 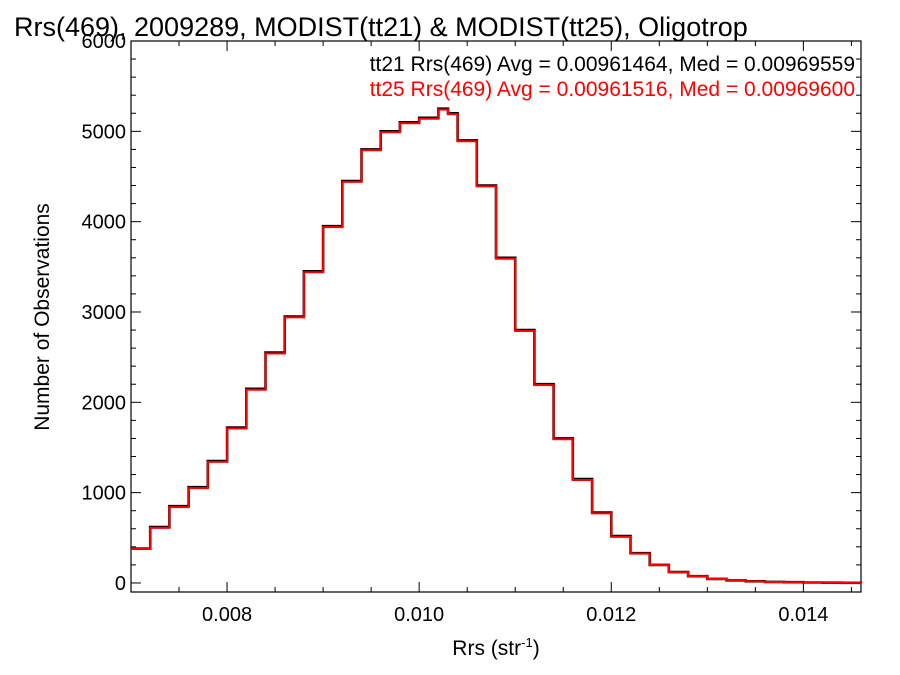 What do you see at coordinates (611, 615) in the screenshot?
I see `x-tick-label: 0.012` at bounding box center [611, 615].